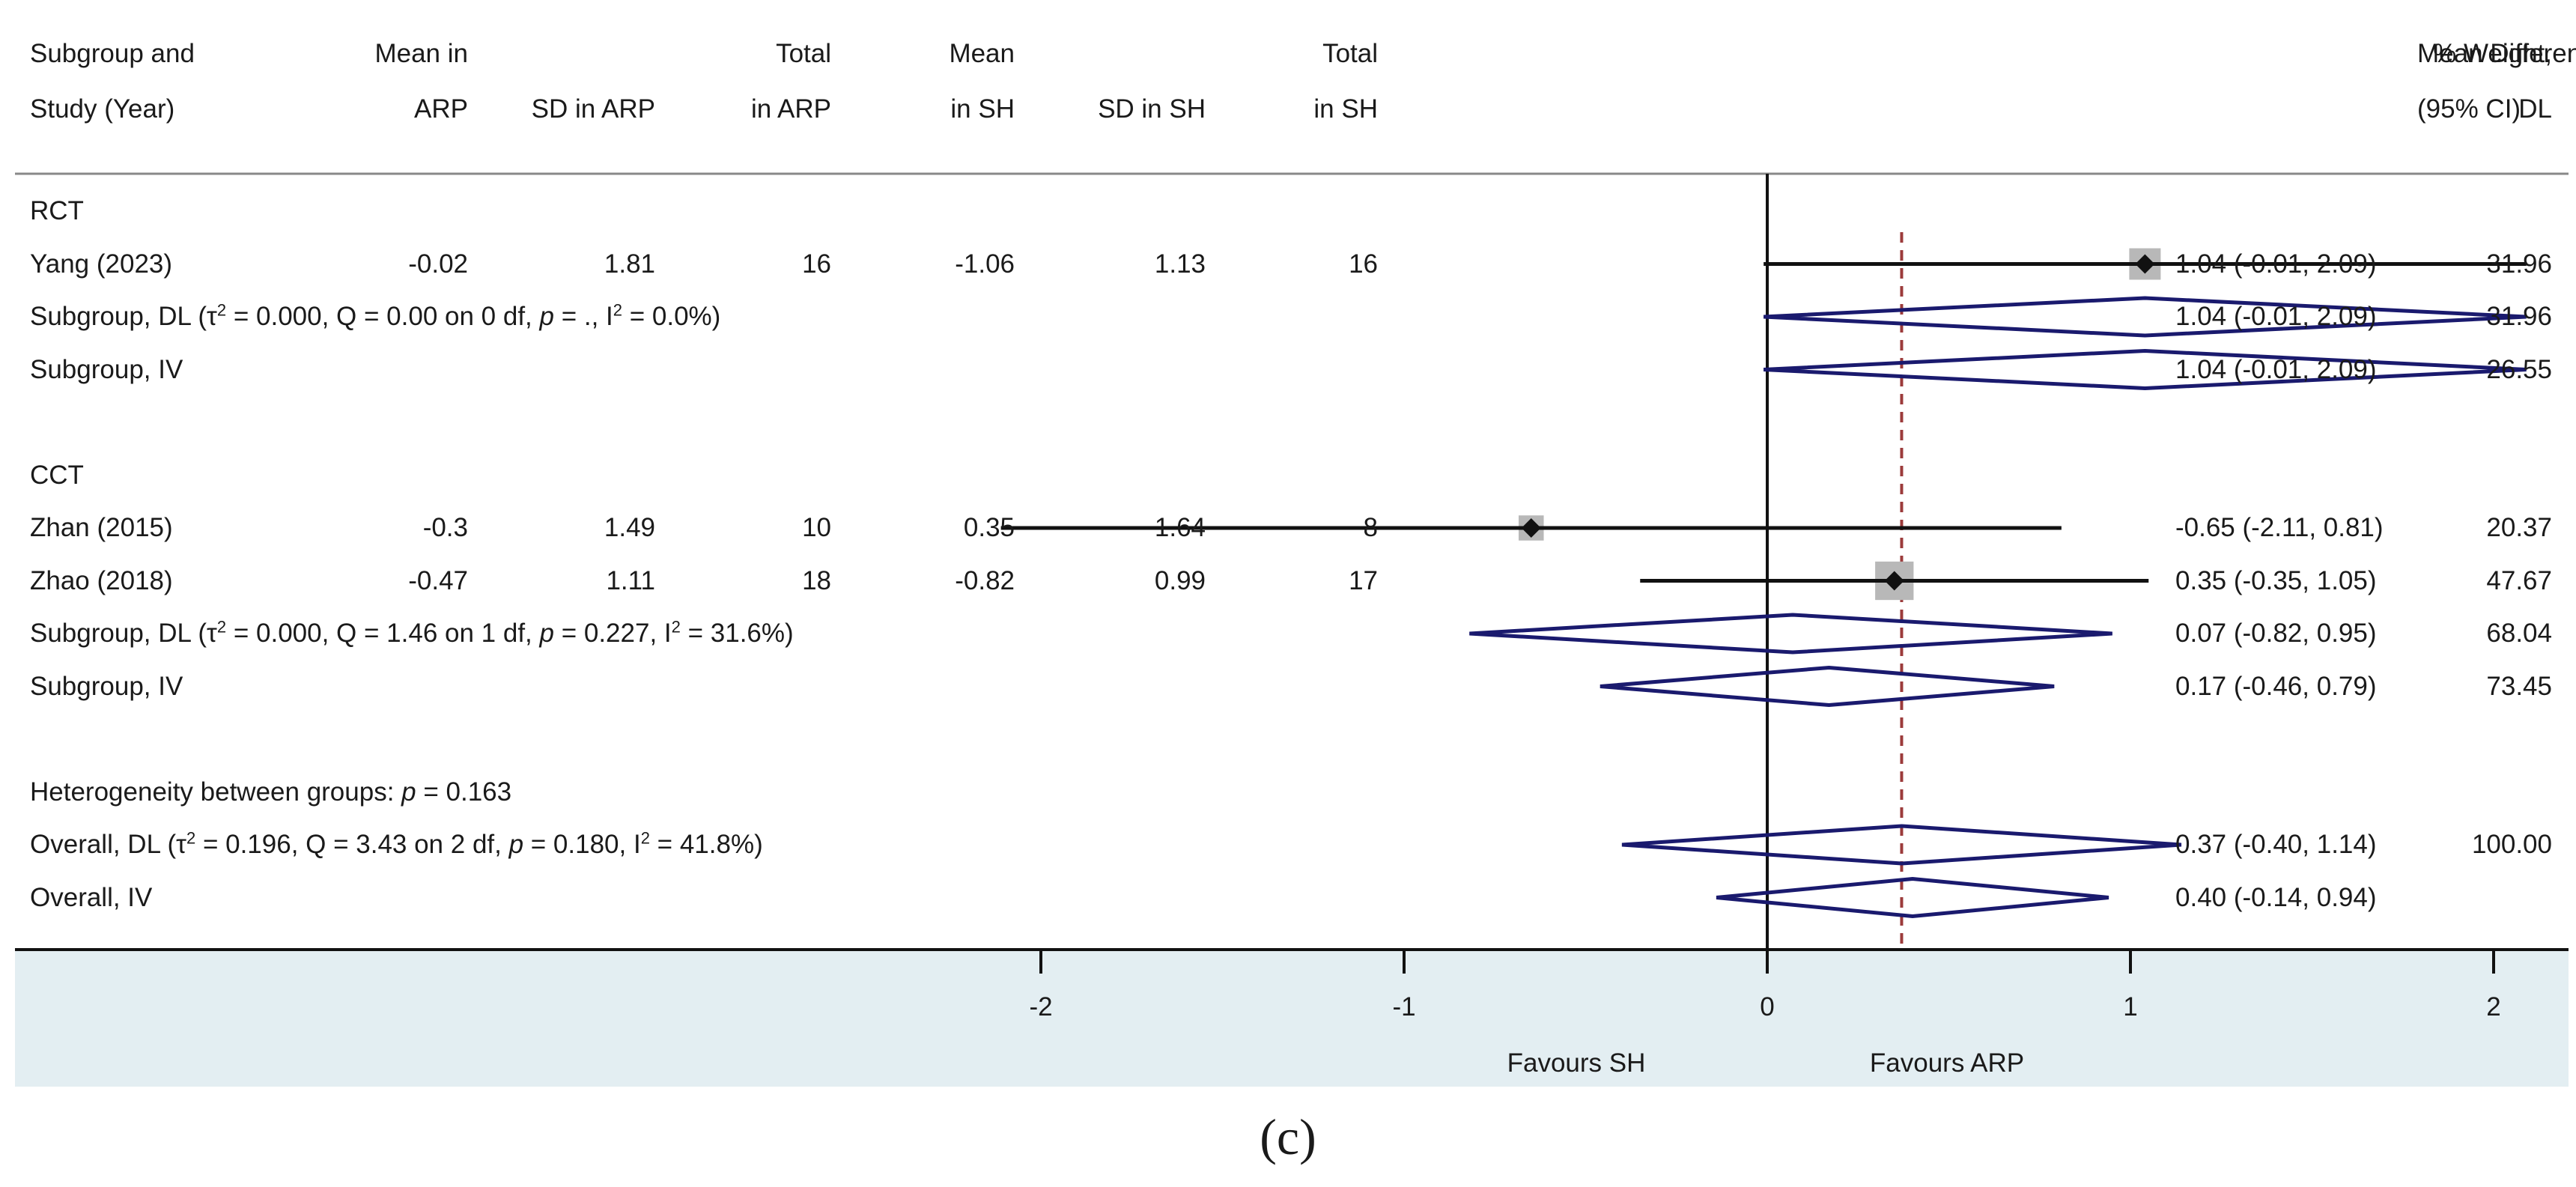  What do you see at coordinates (2276, 580) in the screenshot?
I see `mean-difference-ci: 0.35 (-0.35, 1.05)` at bounding box center [2276, 580].